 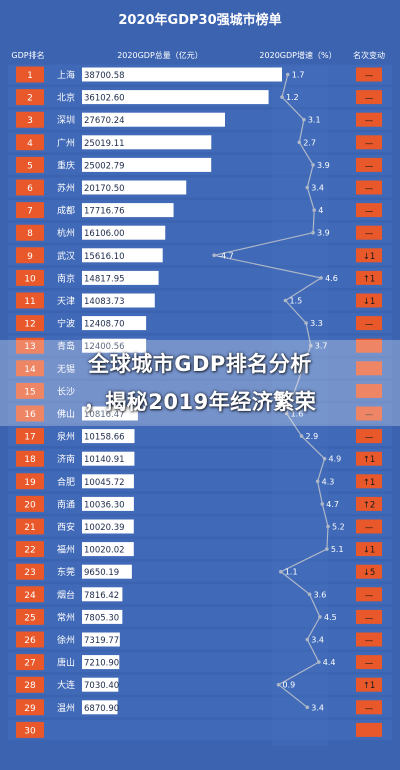 What do you see at coordinates (104, 528) in the screenshot?
I see `gdp-value-label: 10020.39` at bounding box center [104, 528].